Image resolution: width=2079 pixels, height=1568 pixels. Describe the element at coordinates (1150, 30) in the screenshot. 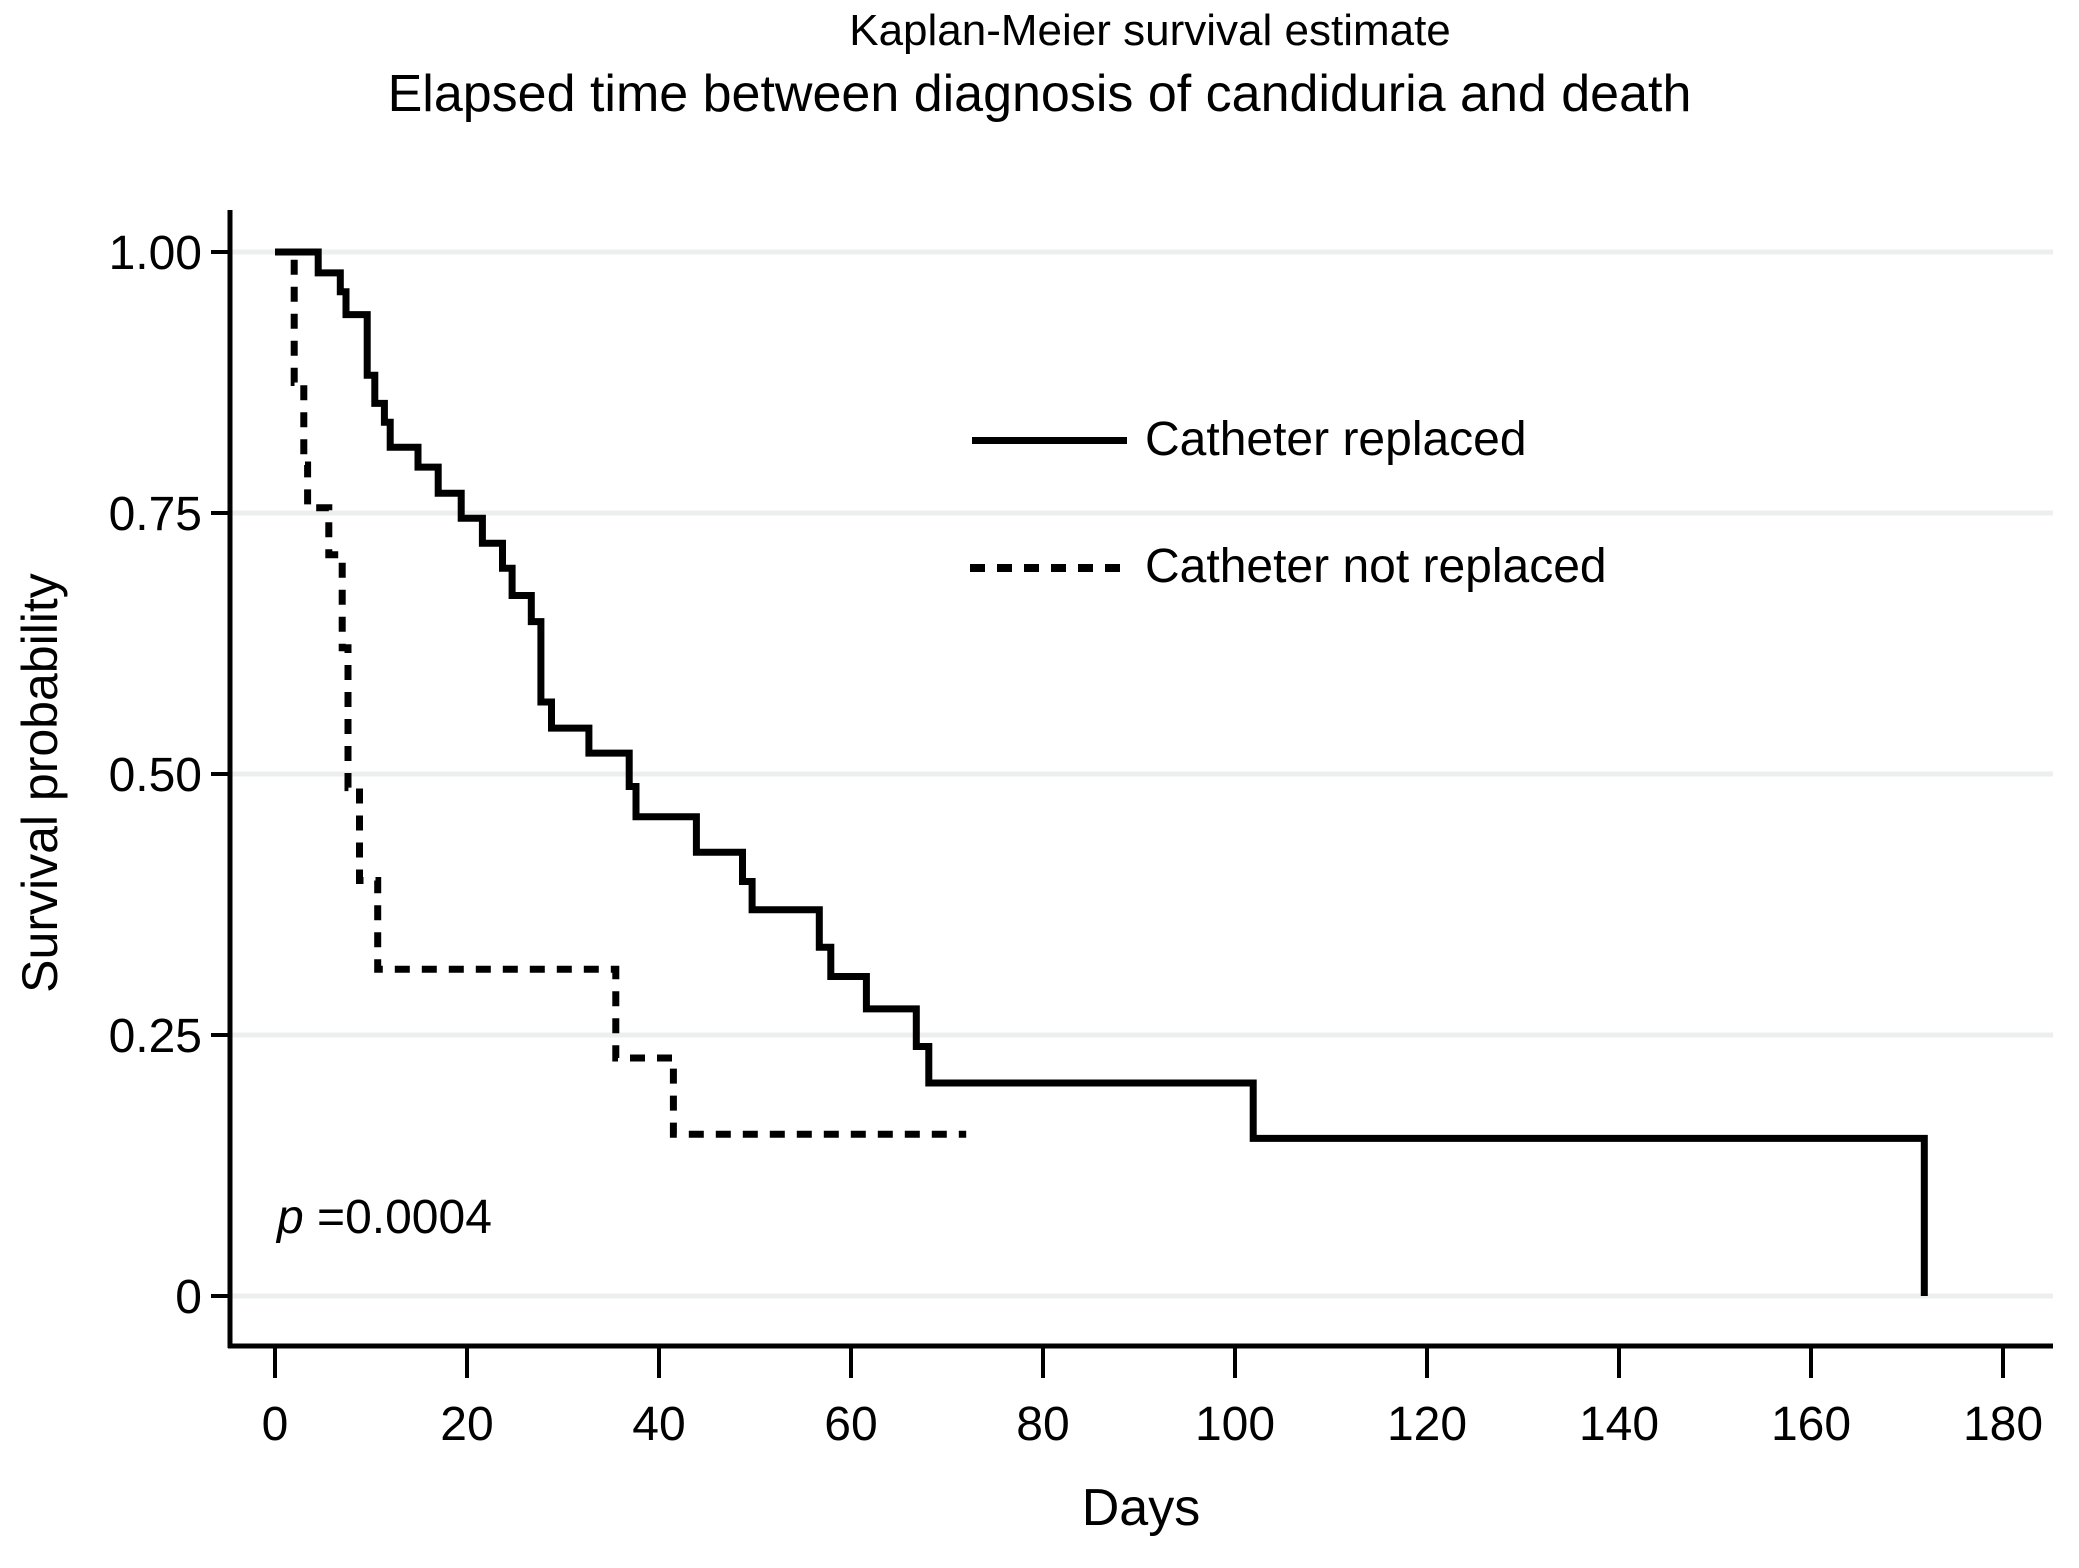

I see `chart-title: Kaplan-Meier survival estimate` at that location.